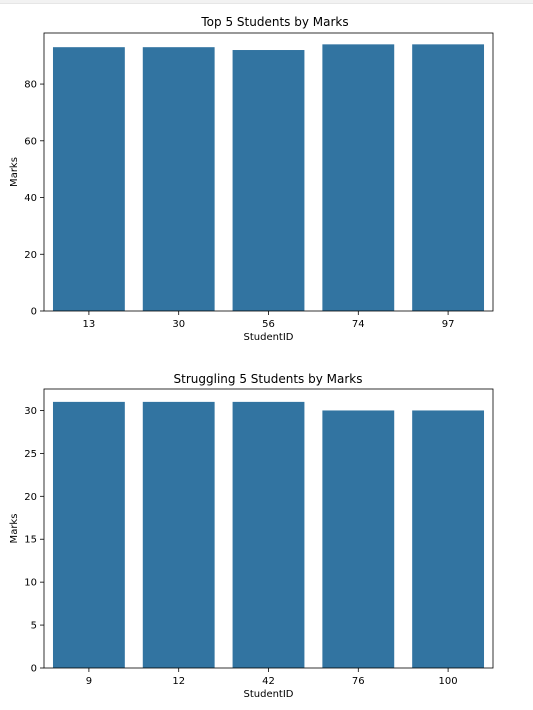  I want to click on y-tick-label: 5, so click(34, 626).